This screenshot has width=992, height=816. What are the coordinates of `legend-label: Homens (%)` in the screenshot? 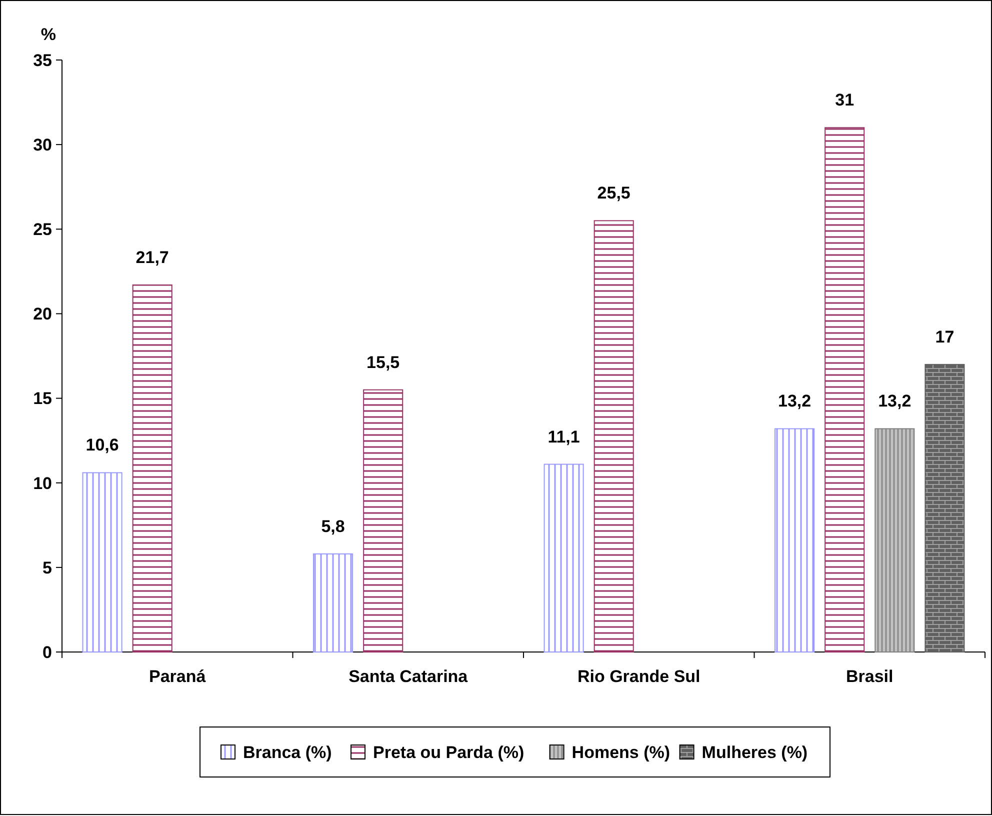 It's located at (621, 752).